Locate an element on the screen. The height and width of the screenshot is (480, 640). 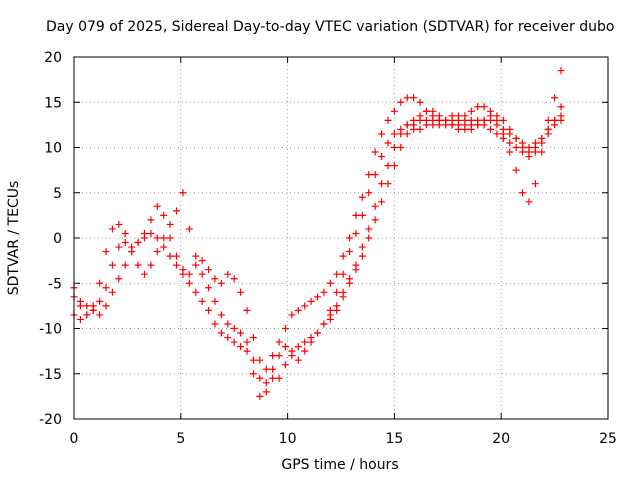
x-tick-label: 0 is located at coordinates (74, 439).